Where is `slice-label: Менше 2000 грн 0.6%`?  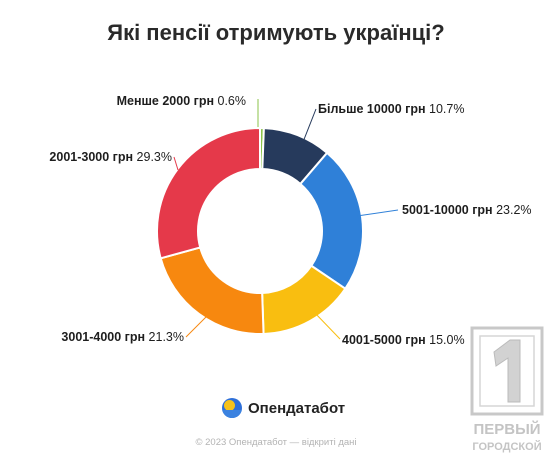
slice-label: Менше 2000 грн 0.6% is located at coordinates (181, 101).